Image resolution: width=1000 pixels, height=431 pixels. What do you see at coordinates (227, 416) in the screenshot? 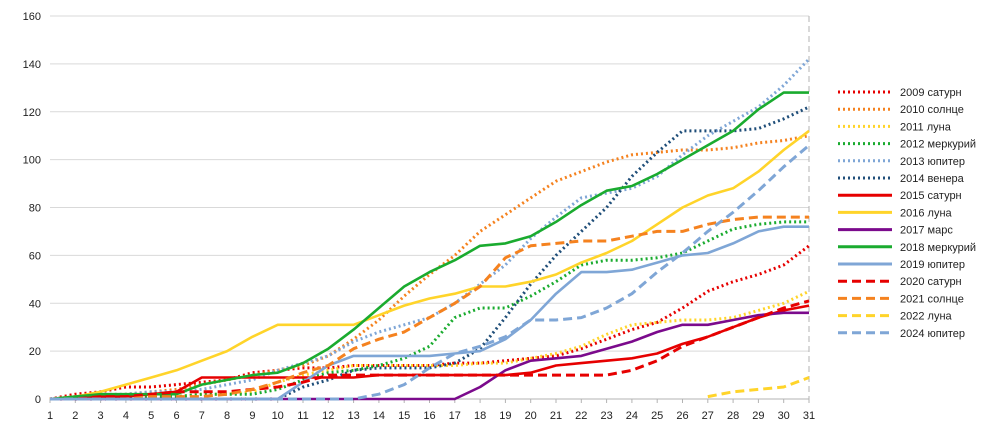
I see `x-tick-label: 8` at bounding box center [227, 416].